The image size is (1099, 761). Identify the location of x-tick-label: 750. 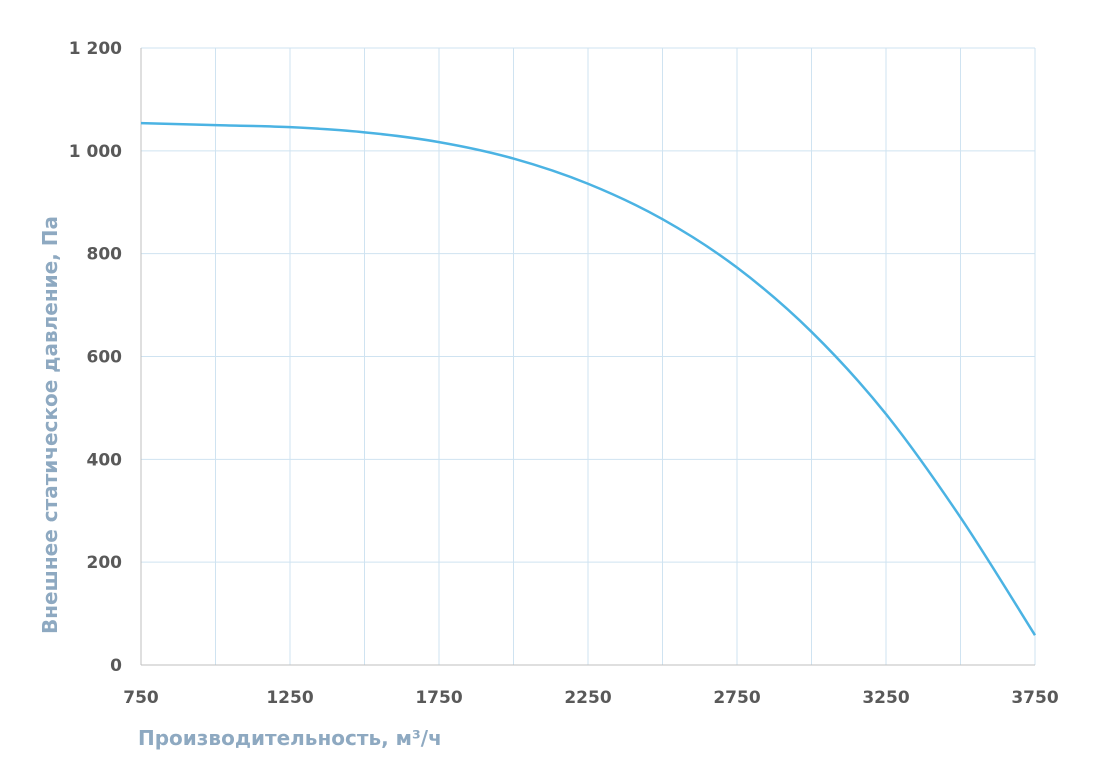
(141, 698).